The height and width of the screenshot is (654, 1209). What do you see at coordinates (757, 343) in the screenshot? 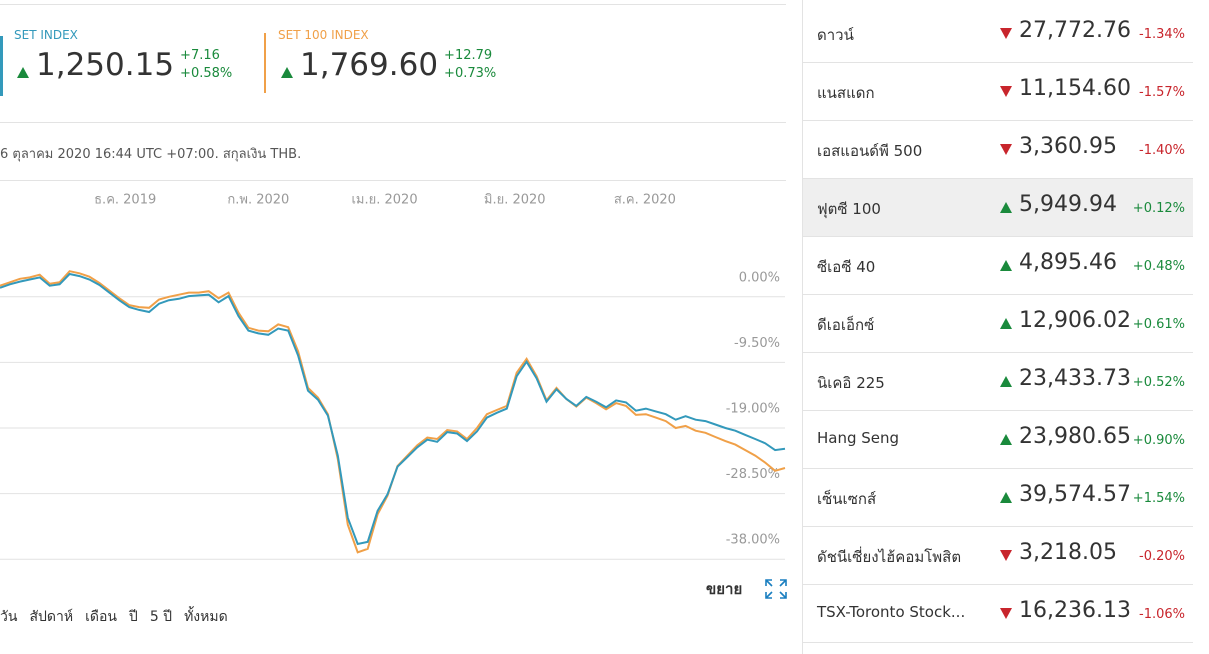
I see `y-tick-label: -9.50%` at bounding box center [757, 343].